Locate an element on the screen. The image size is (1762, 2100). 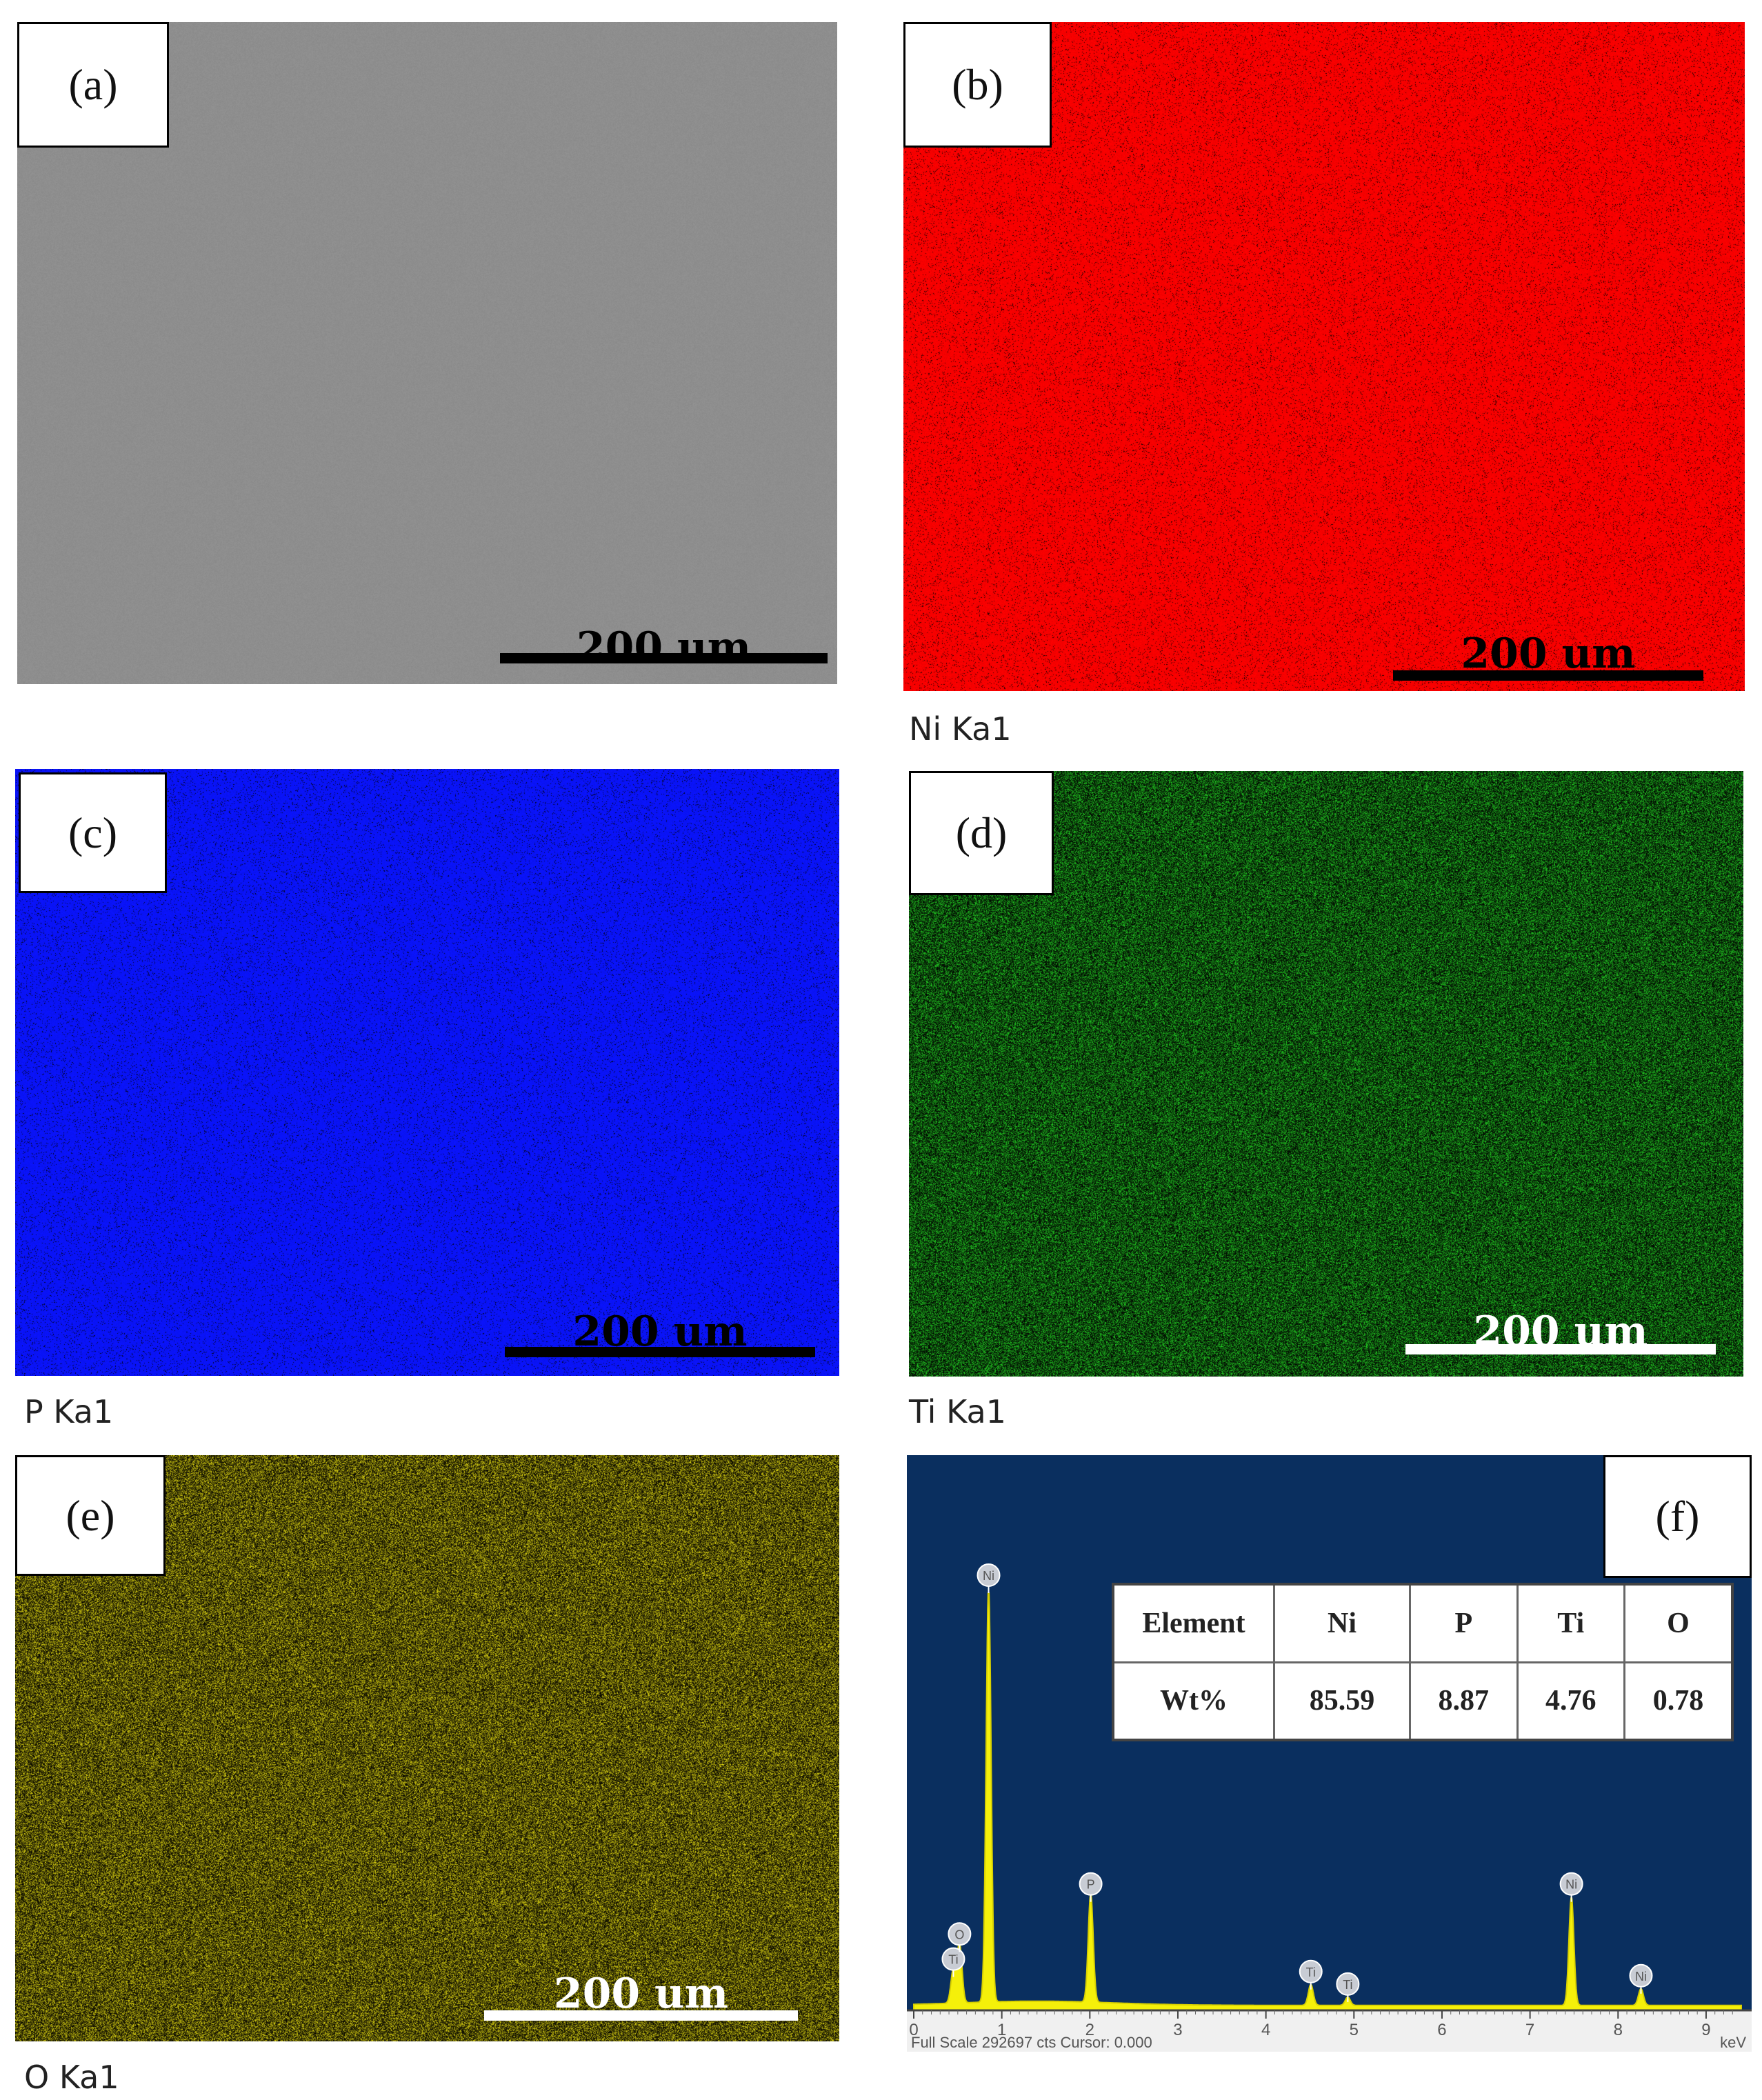
ti-caption: Ti Ka1 is located at coordinates (957, 1411).